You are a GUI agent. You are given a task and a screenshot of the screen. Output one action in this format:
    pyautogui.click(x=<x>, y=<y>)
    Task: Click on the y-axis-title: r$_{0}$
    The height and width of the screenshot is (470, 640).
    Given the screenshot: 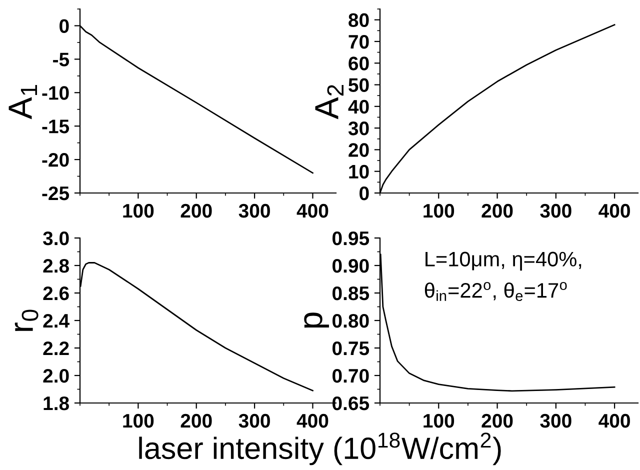 What is the action you would take?
    pyautogui.click(x=26, y=320)
    